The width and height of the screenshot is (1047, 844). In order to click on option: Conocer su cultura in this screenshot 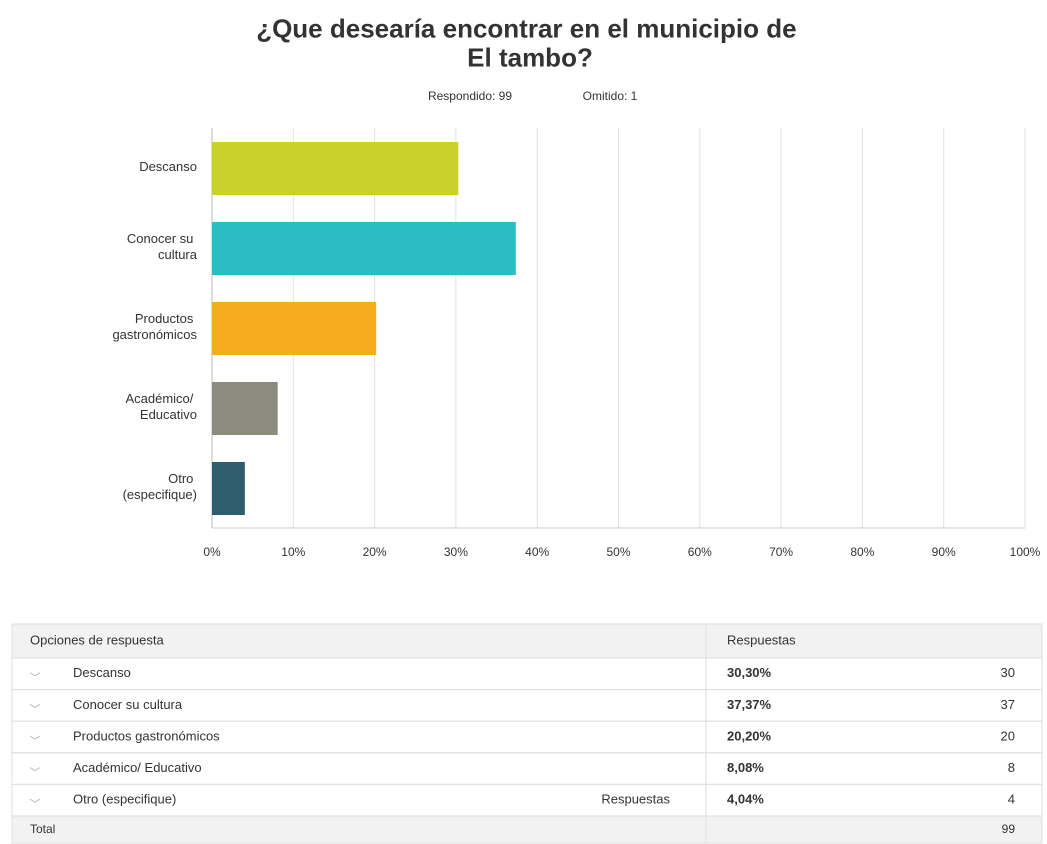, I will do `click(128, 704)`.